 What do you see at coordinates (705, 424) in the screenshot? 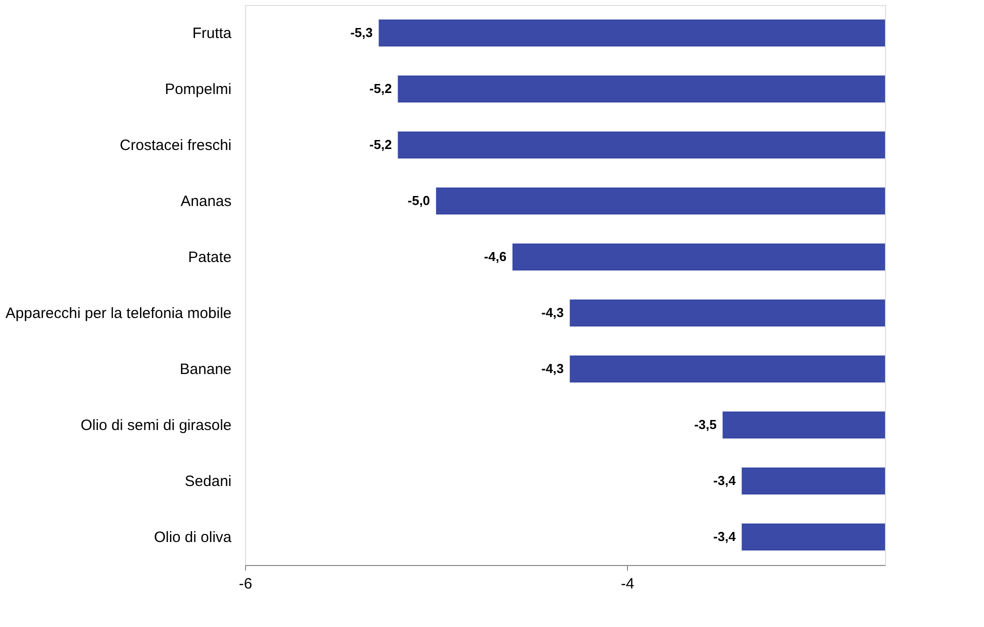
I see `data-label: -3,5` at bounding box center [705, 424].